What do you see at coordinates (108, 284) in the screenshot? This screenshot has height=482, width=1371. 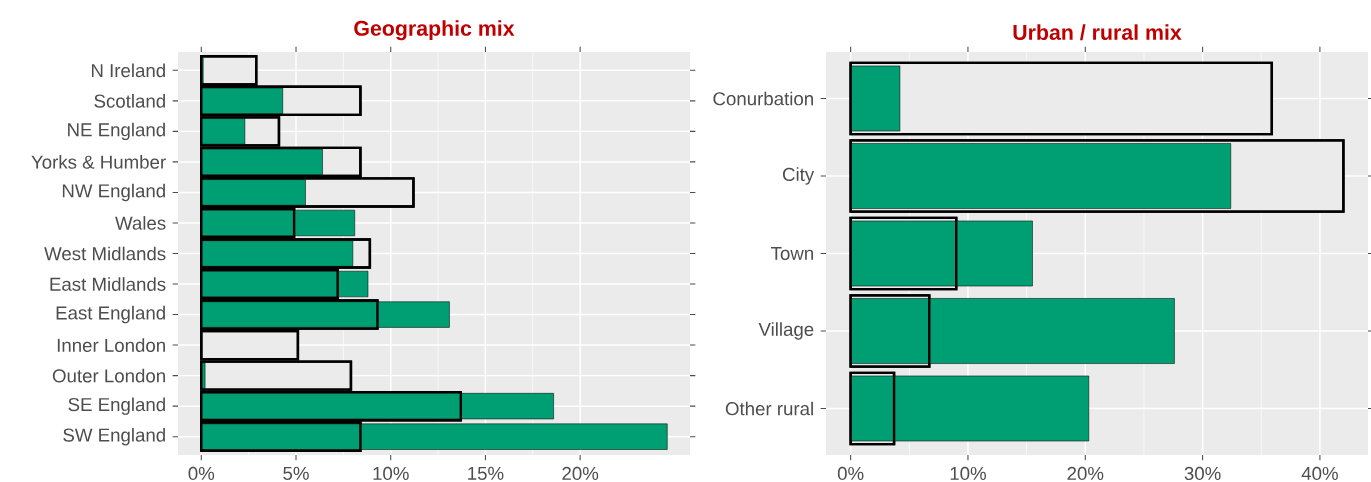 I see `y-tick-label: East Midlands` at bounding box center [108, 284].